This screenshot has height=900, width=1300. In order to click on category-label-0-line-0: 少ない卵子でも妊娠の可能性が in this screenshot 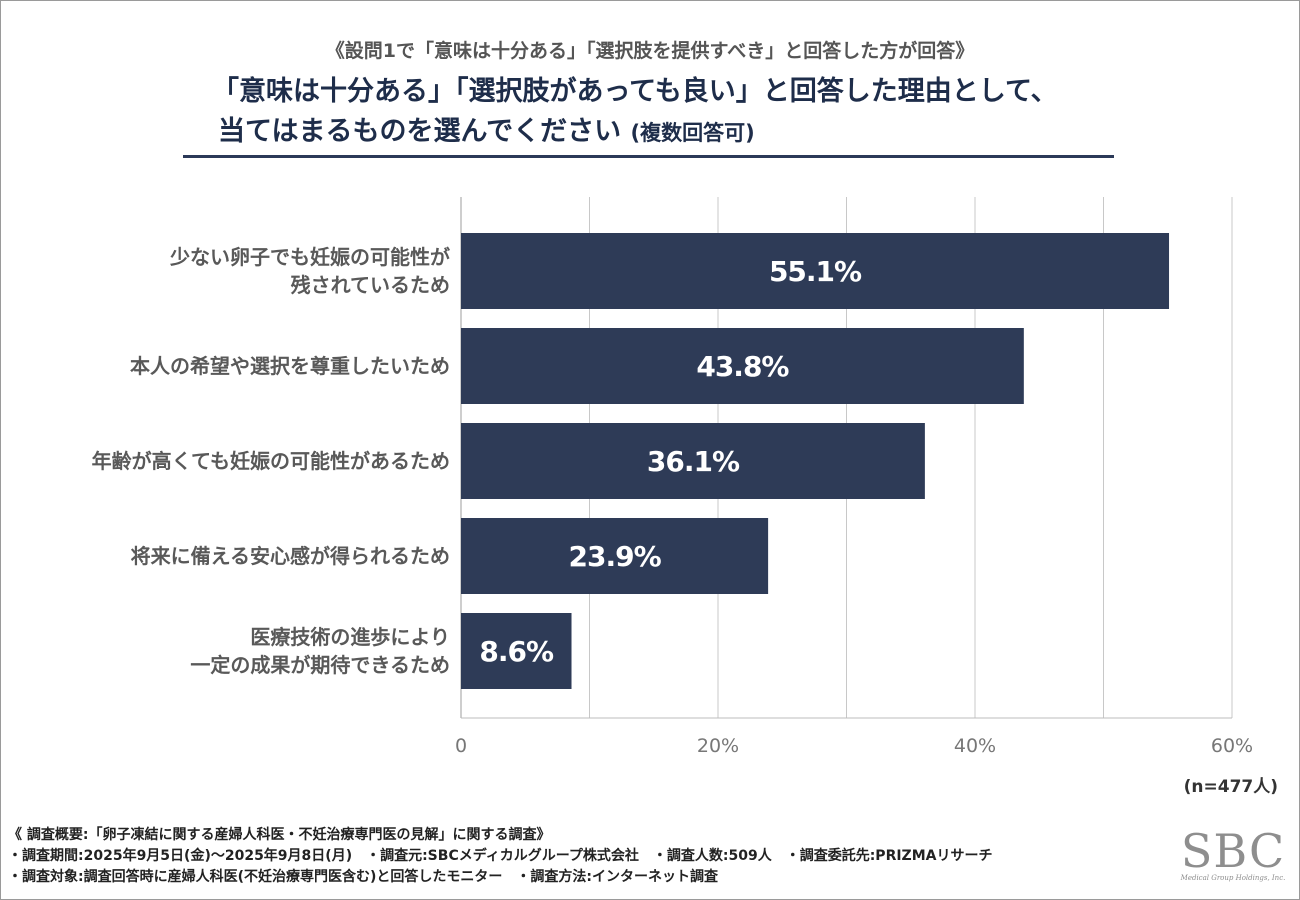, I will do `click(309, 257)`.